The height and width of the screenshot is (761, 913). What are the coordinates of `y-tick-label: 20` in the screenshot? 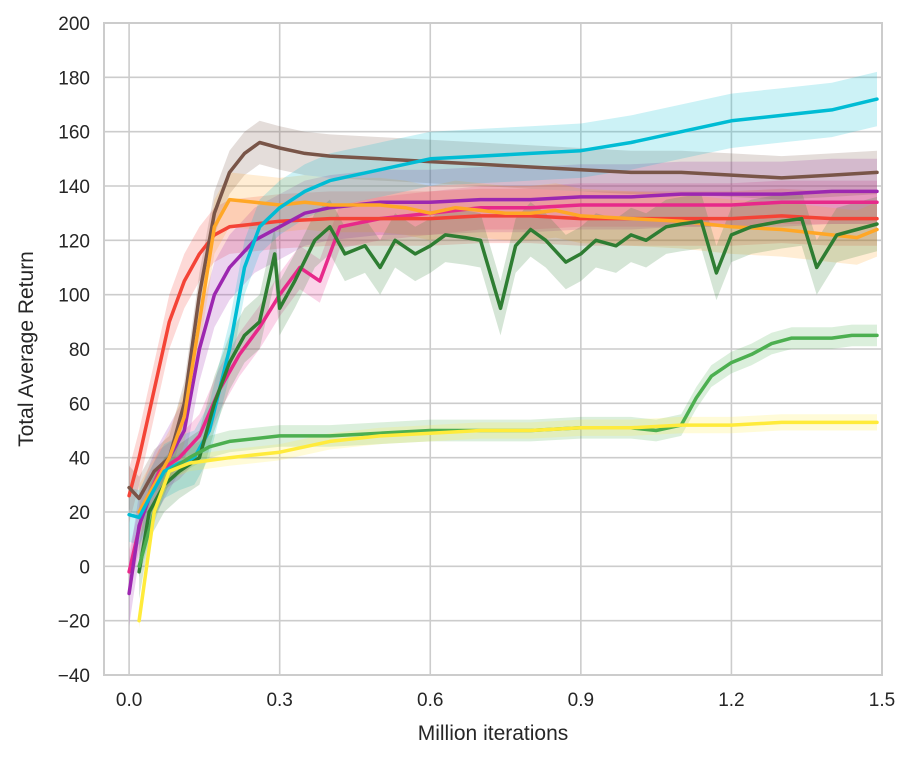 It's located at (79, 513).